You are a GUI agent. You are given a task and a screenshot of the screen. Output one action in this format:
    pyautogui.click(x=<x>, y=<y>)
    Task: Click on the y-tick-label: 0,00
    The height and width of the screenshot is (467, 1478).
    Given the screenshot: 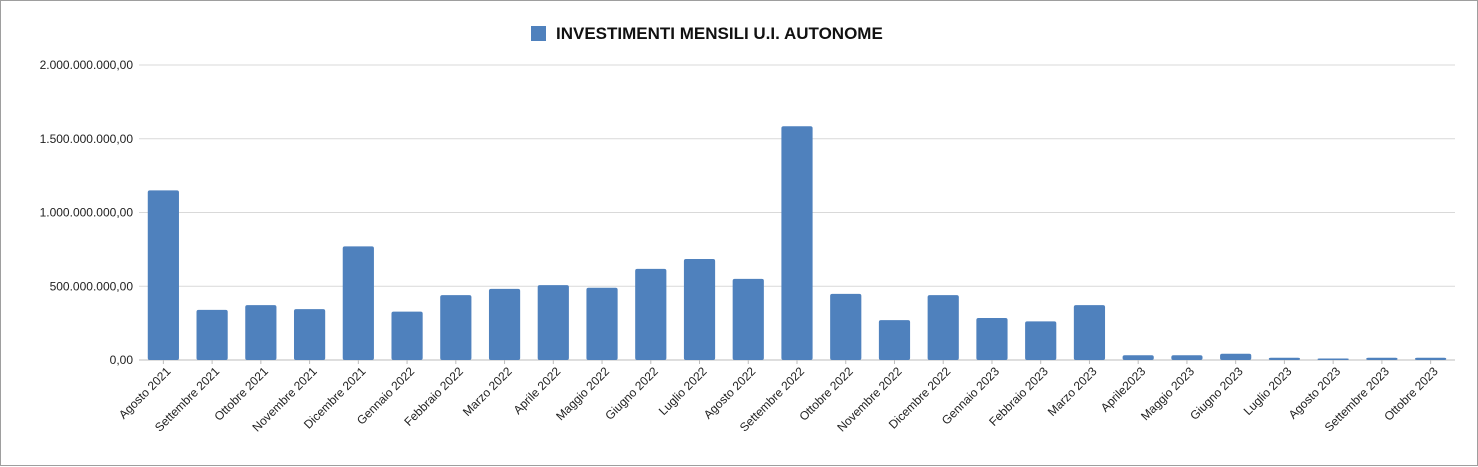 What is the action you would take?
    pyautogui.click(x=122, y=360)
    